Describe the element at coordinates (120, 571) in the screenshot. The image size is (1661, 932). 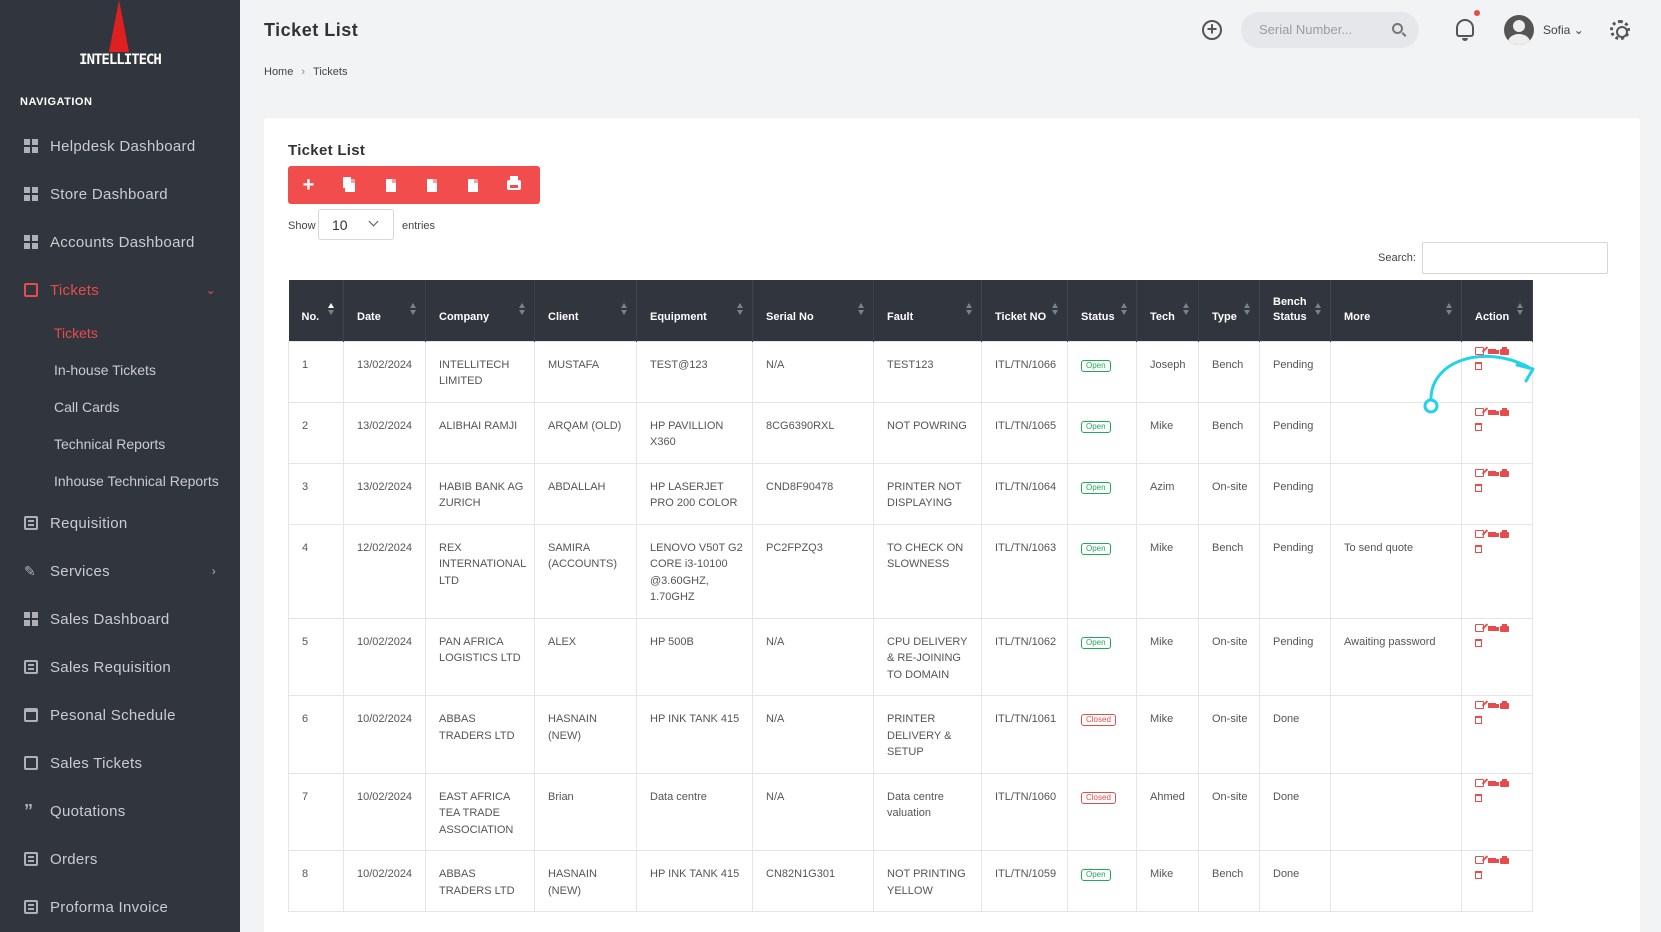
I see `sidebar-item-services: ✎ Services ›` at that location.